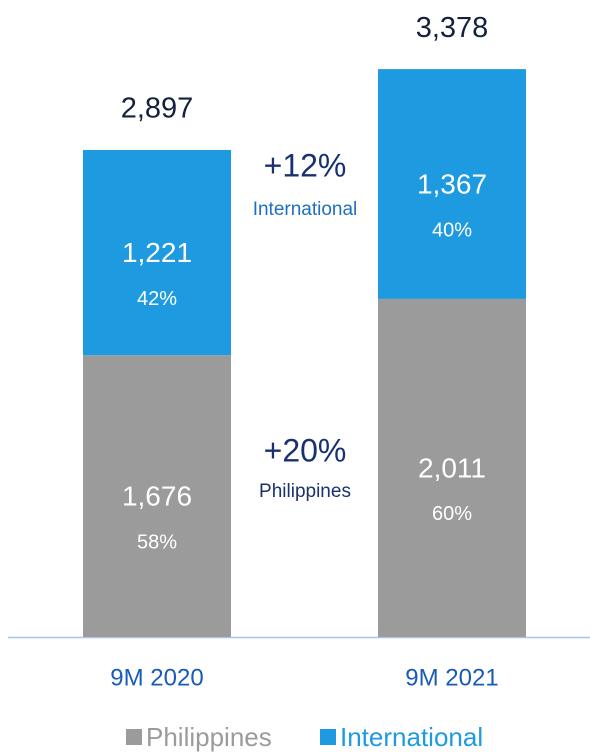 The image size is (590, 752). Describe the element at coordinates (157, 542) in the screenshot. I see `percent-label: 58%` at that location.